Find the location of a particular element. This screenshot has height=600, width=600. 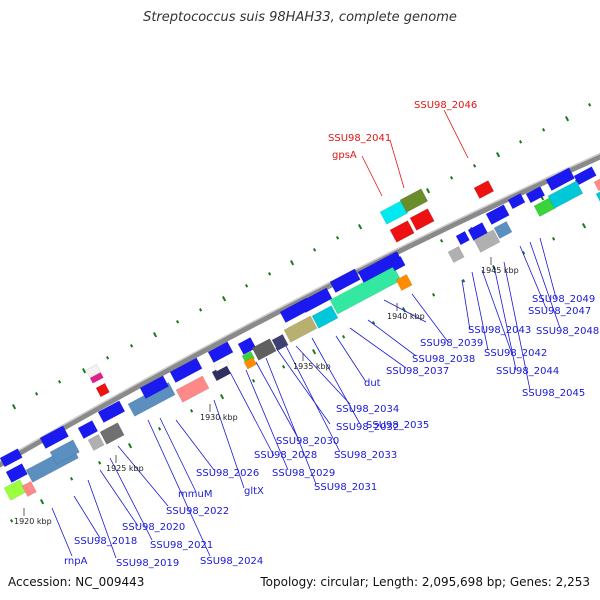

gene-label: SSU98_2047 is located at coordinates (559, 311).